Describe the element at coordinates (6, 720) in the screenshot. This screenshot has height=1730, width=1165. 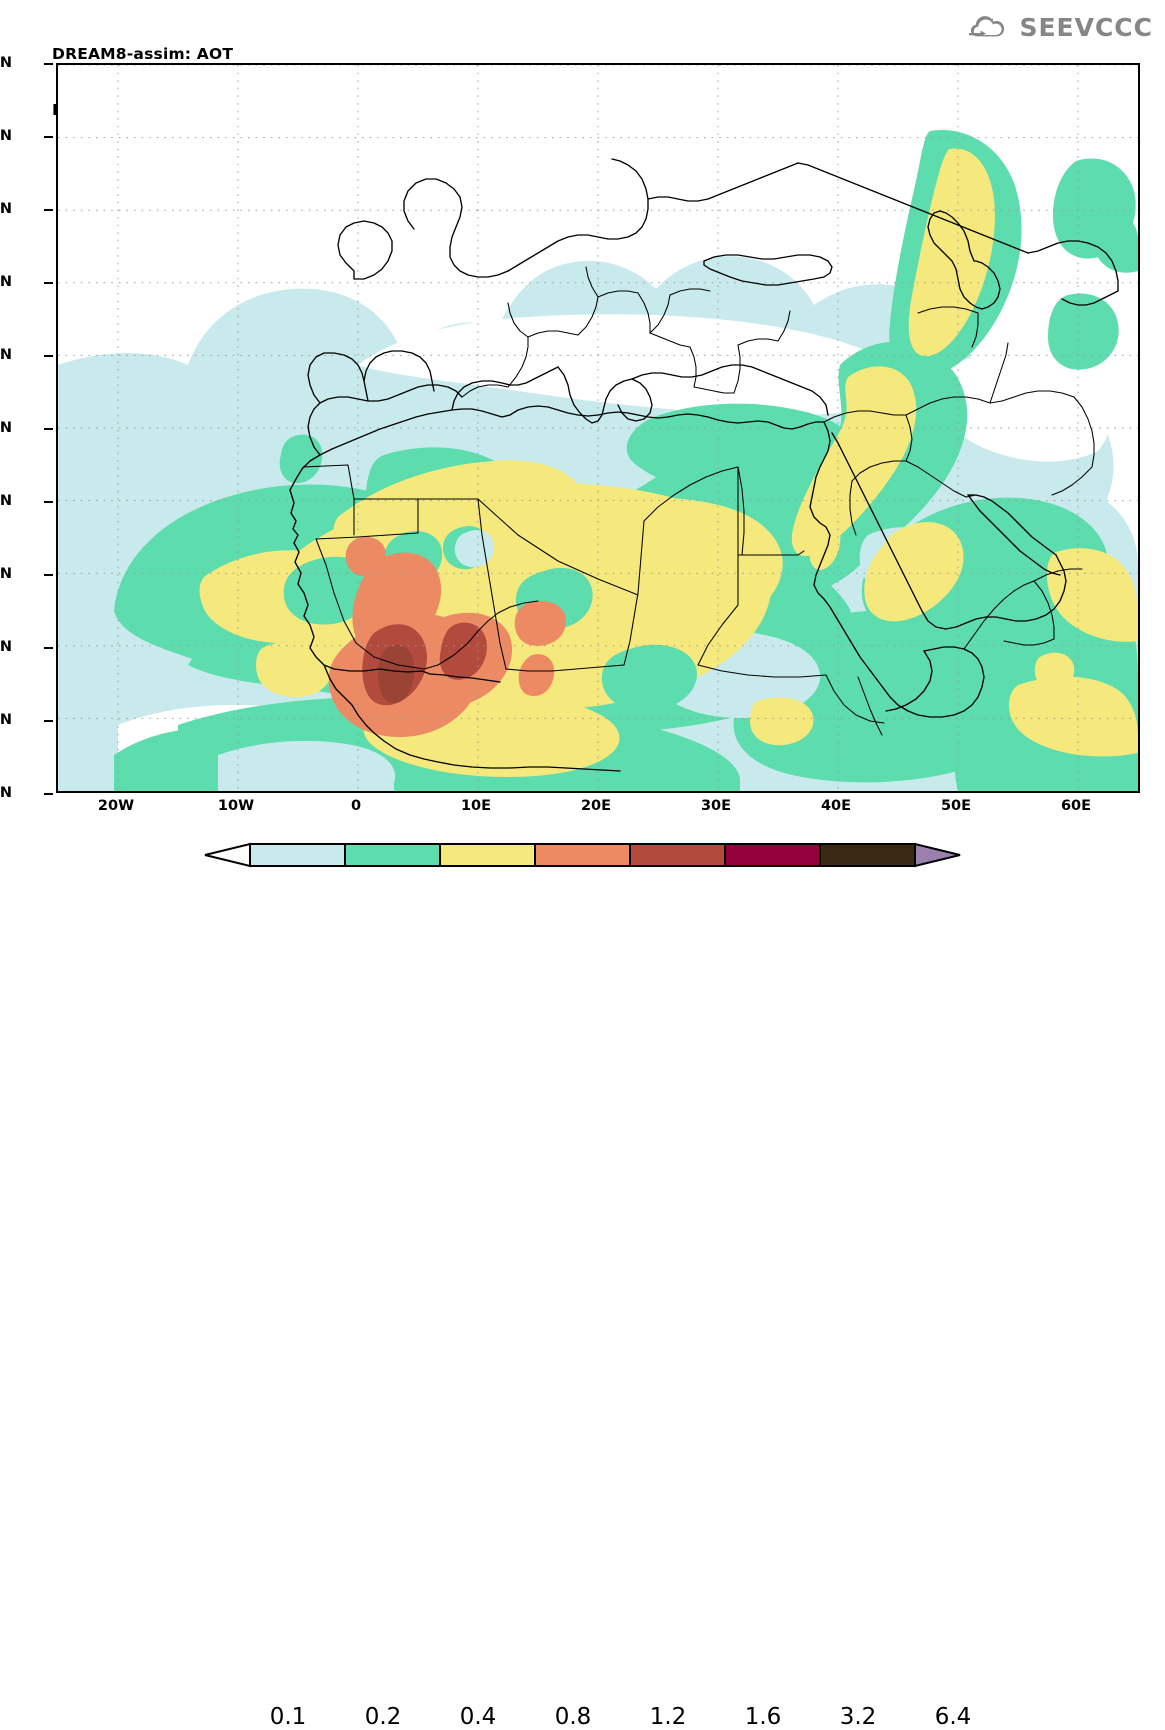
I see `y-tick-label: 10N` at that location.